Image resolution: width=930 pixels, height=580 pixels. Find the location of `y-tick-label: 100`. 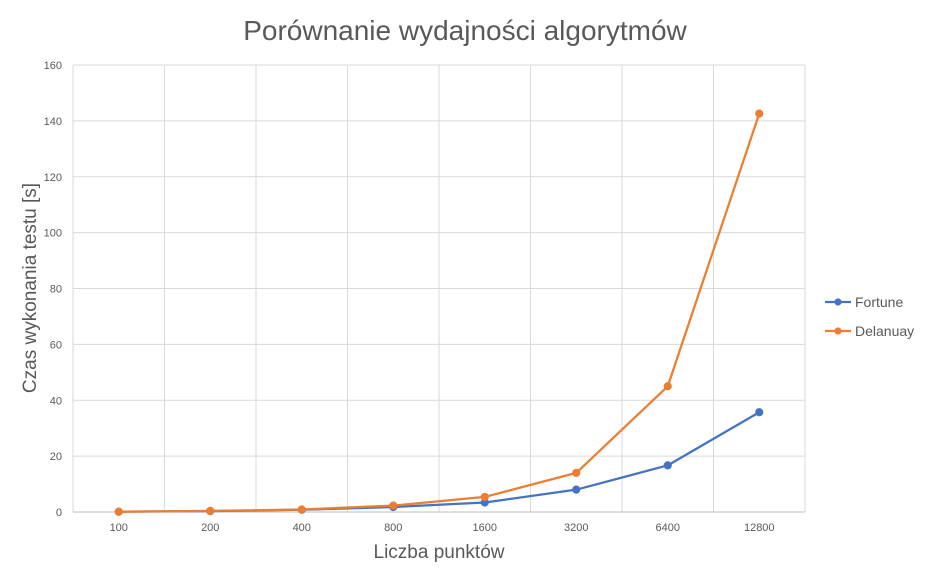

y-tick-label: 100 is located at coordinates (53, 234).